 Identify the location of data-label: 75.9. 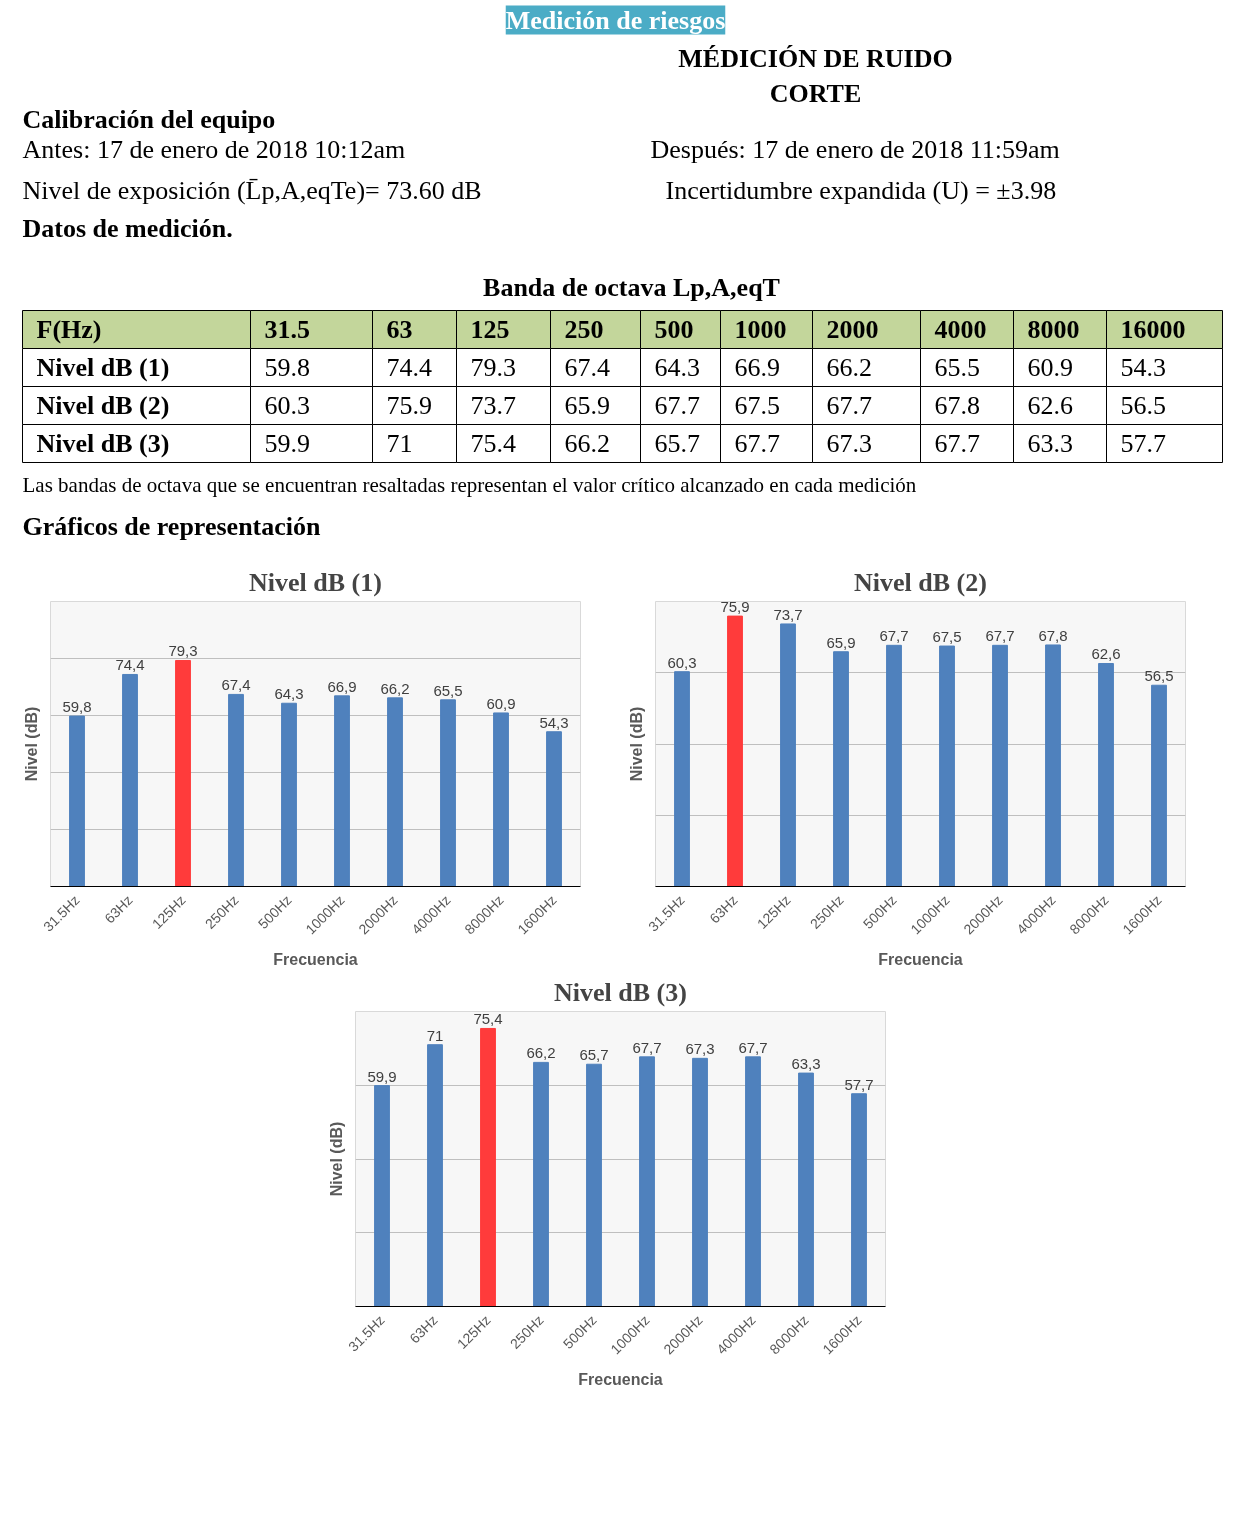
(409, 405).